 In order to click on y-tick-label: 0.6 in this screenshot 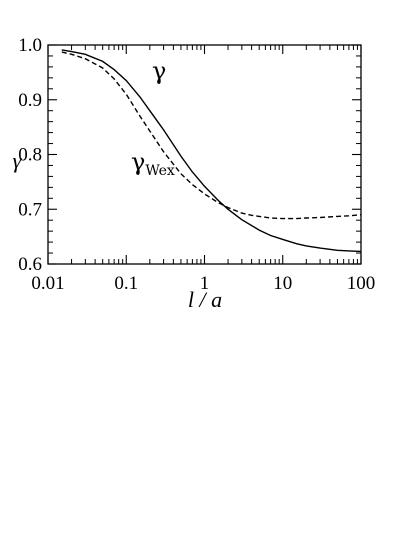, I will do `click(30, 264)`.